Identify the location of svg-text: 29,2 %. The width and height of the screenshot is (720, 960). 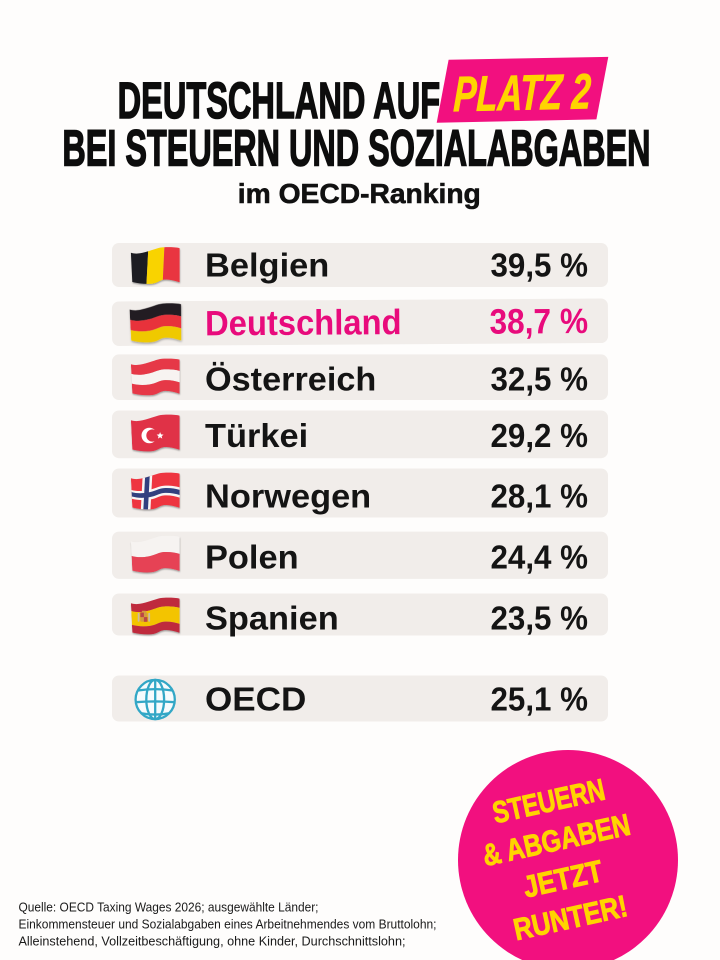
(540, 436).